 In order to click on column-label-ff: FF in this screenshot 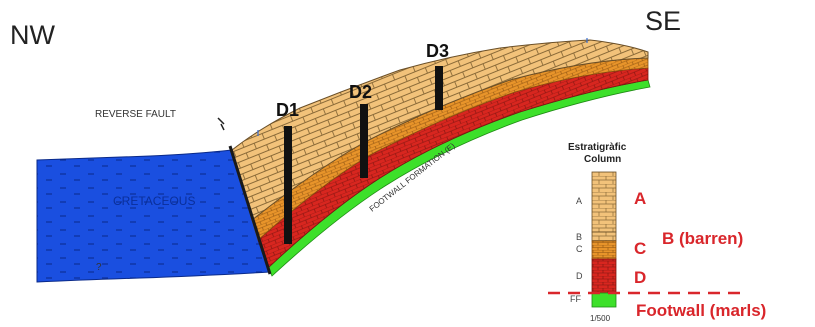, I will do `click(575, 299)`.